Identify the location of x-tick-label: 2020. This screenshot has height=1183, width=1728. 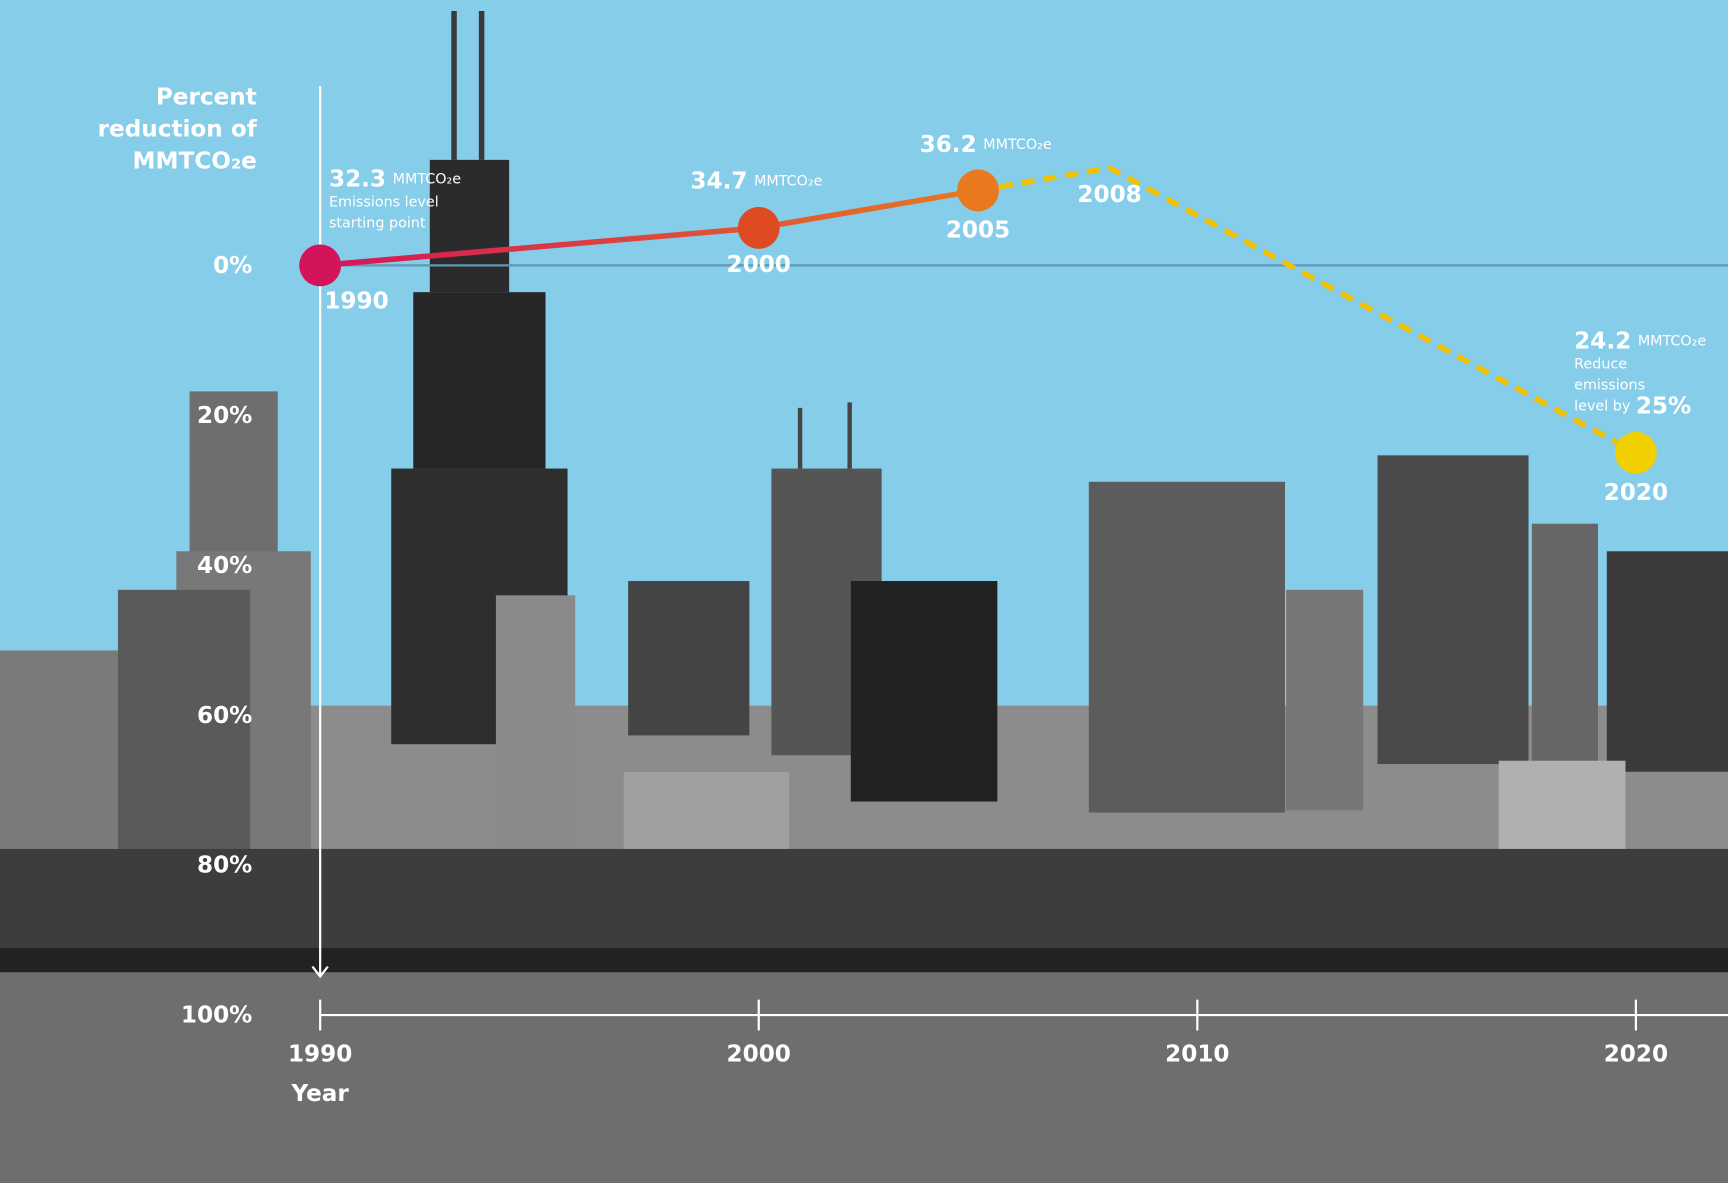
(1636, 1054).